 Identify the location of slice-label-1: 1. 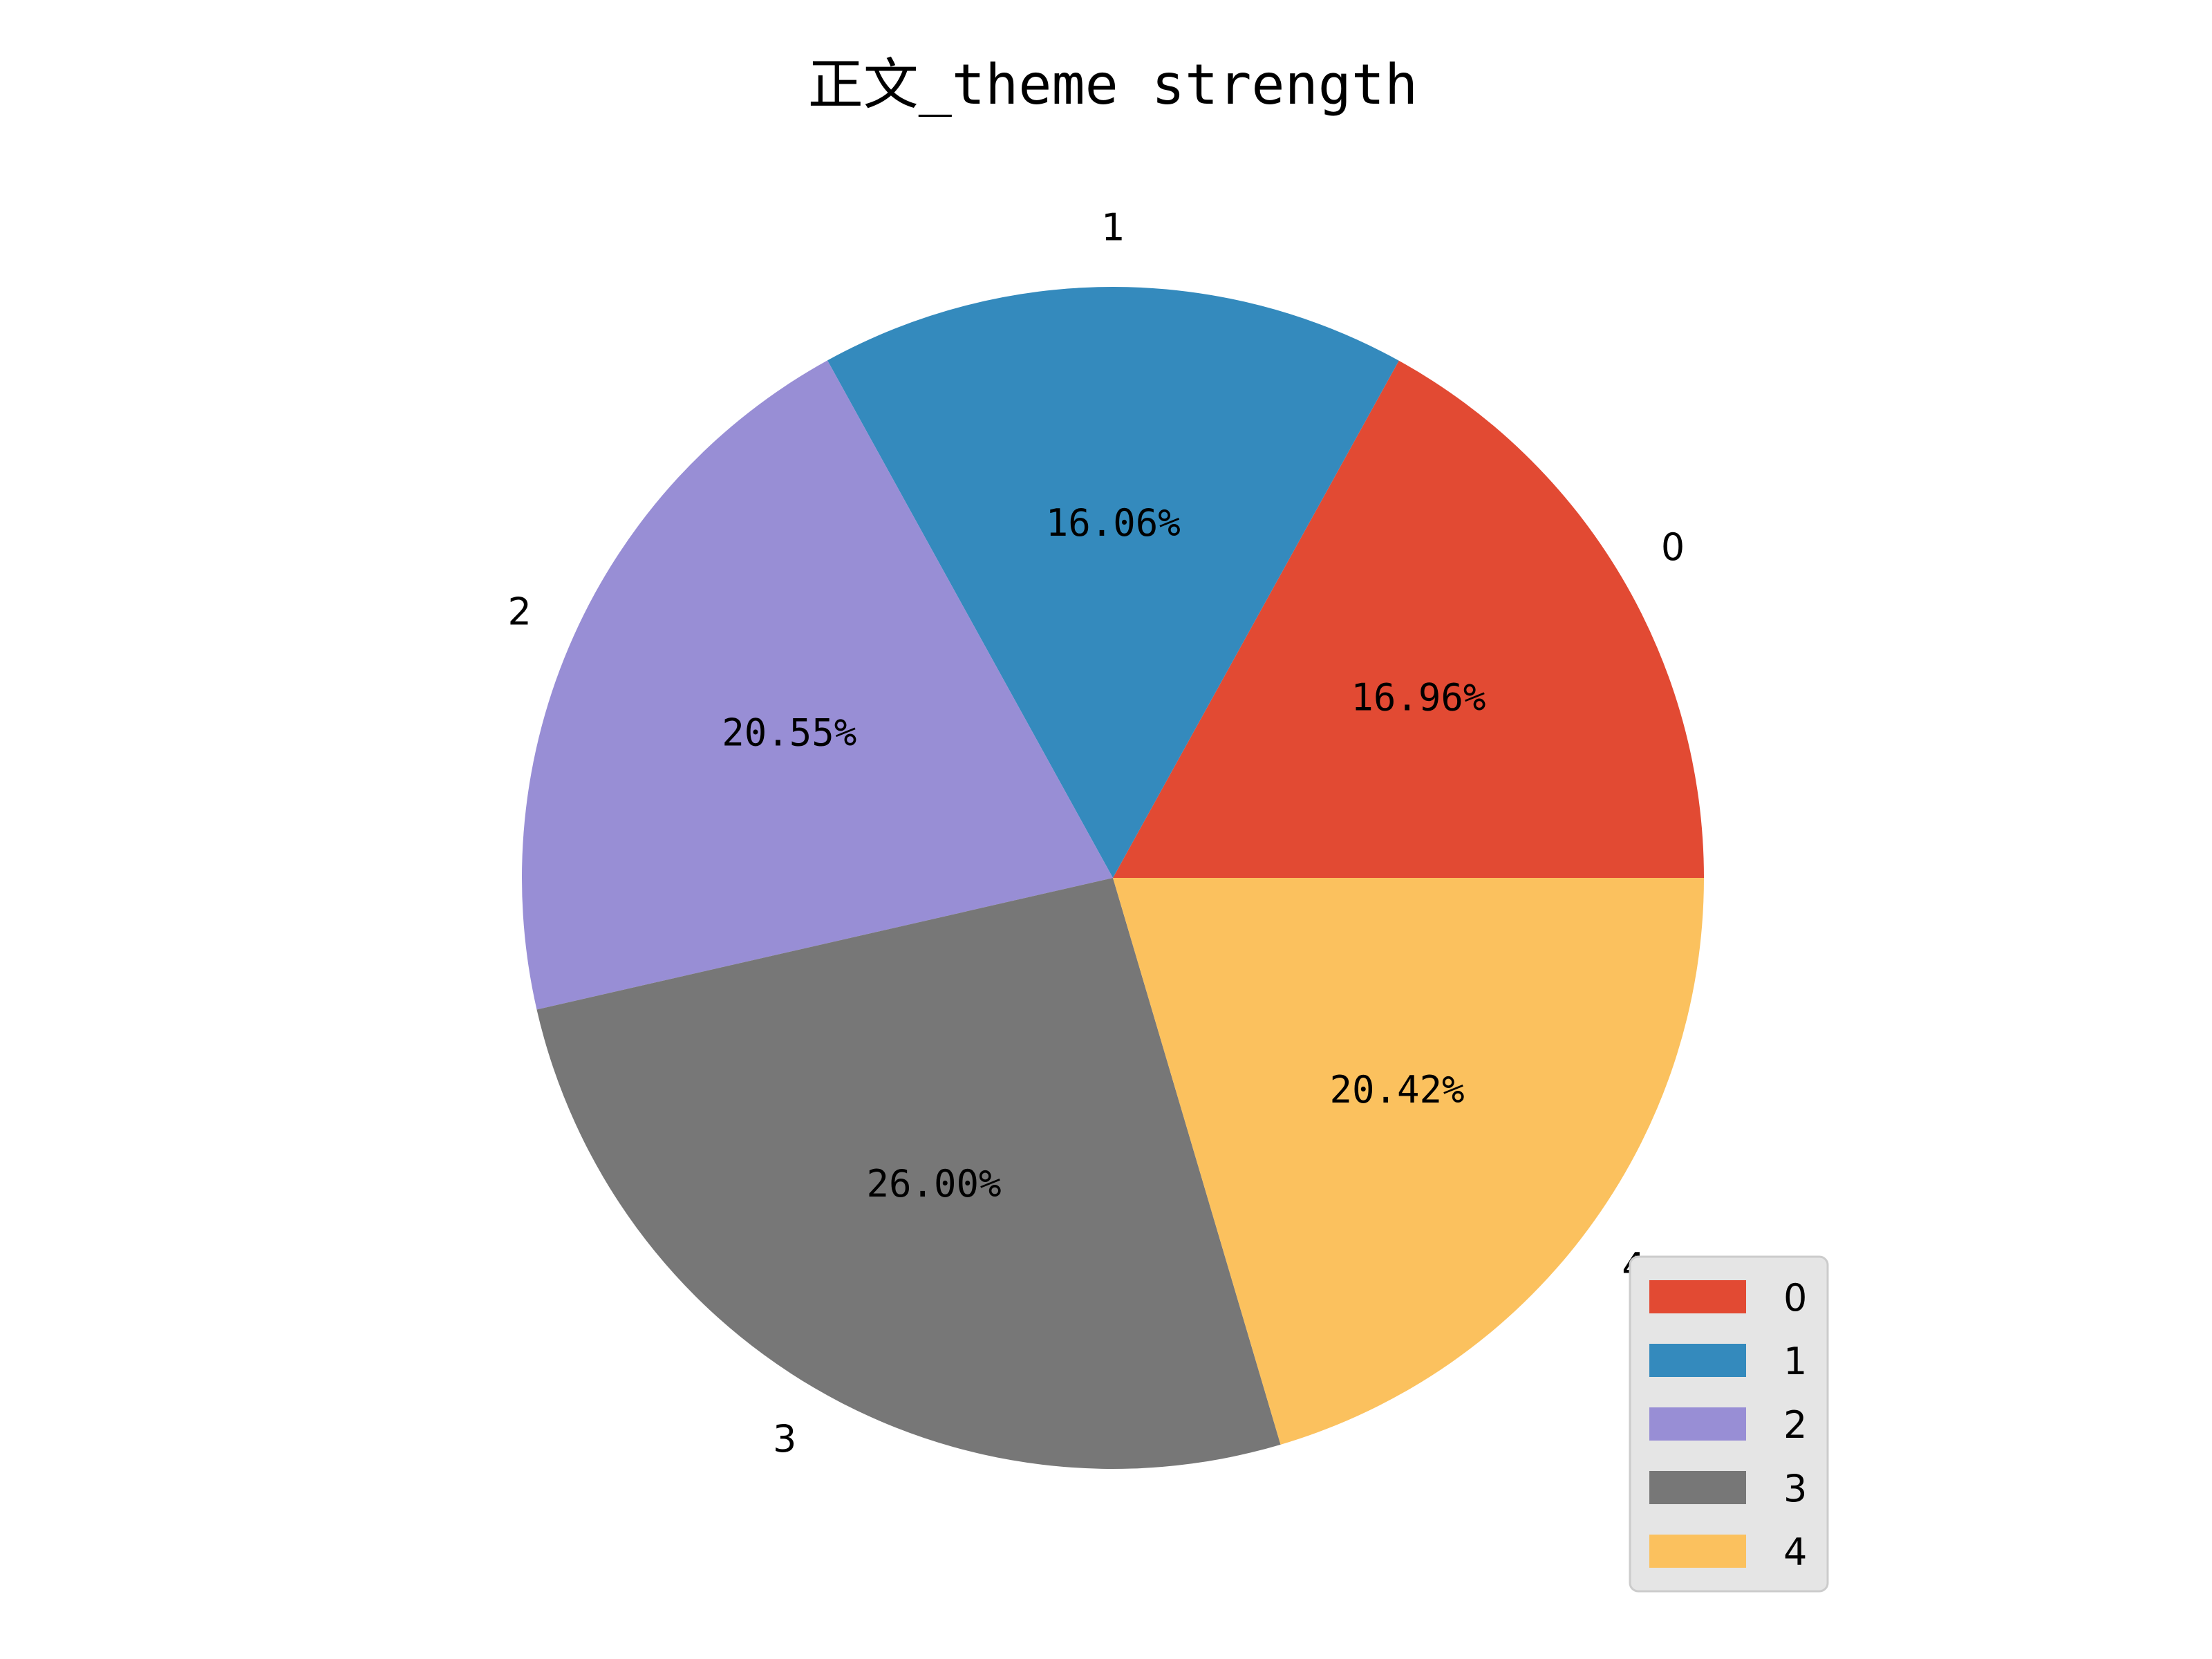
(1113, 228).